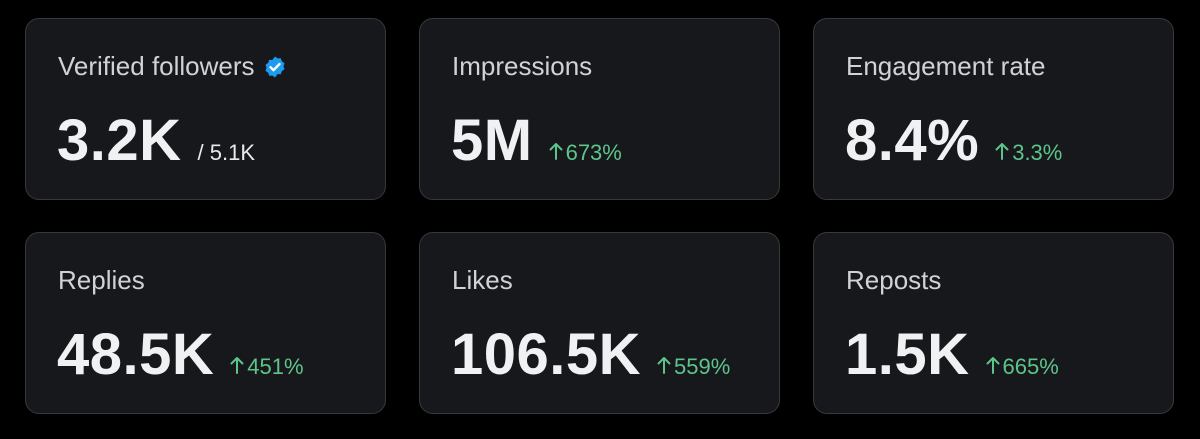 This screenshot has width=1200, height=439. Describe the element at coordinates (119, 140) in the screenshot. I see `stat-value: 3.2K` at that location.